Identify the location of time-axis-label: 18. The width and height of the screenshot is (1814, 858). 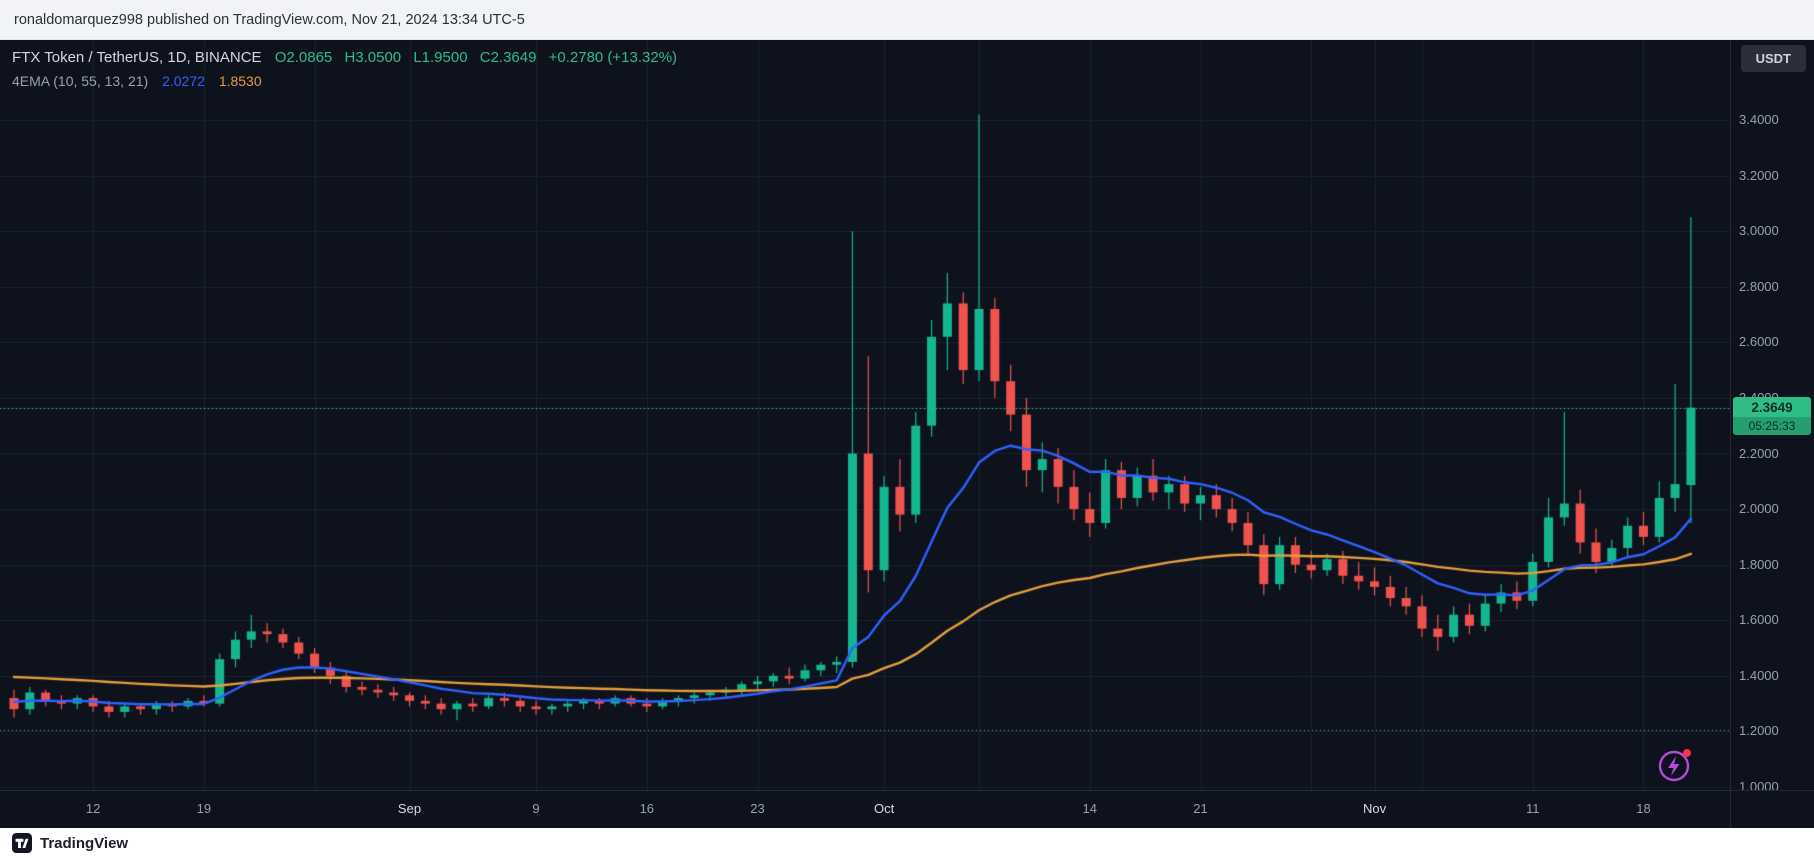
(1643, 808).